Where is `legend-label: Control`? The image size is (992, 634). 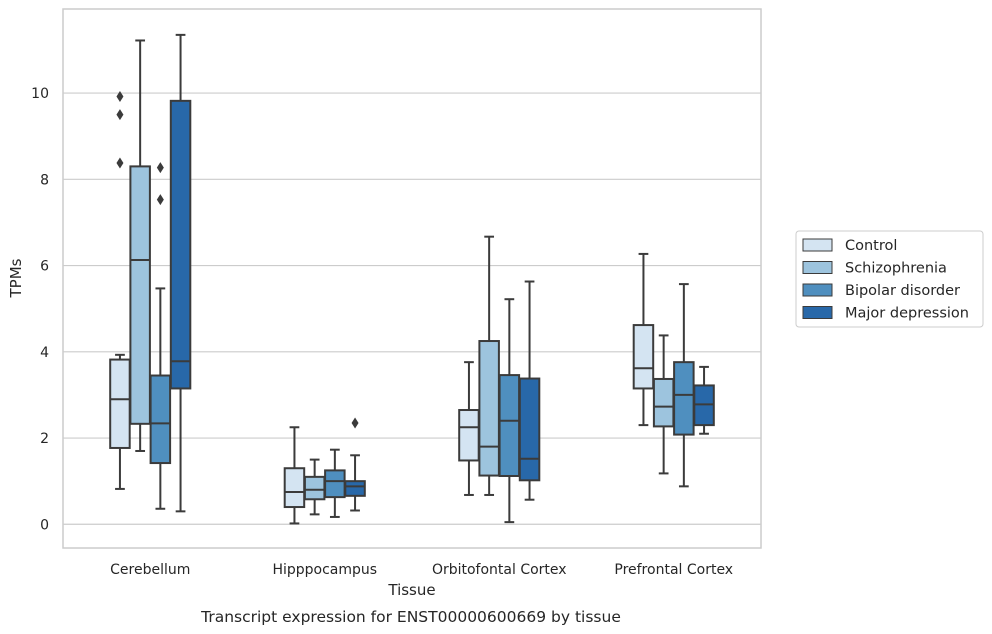
legend-label: Control is located at coordinates (871, 246).